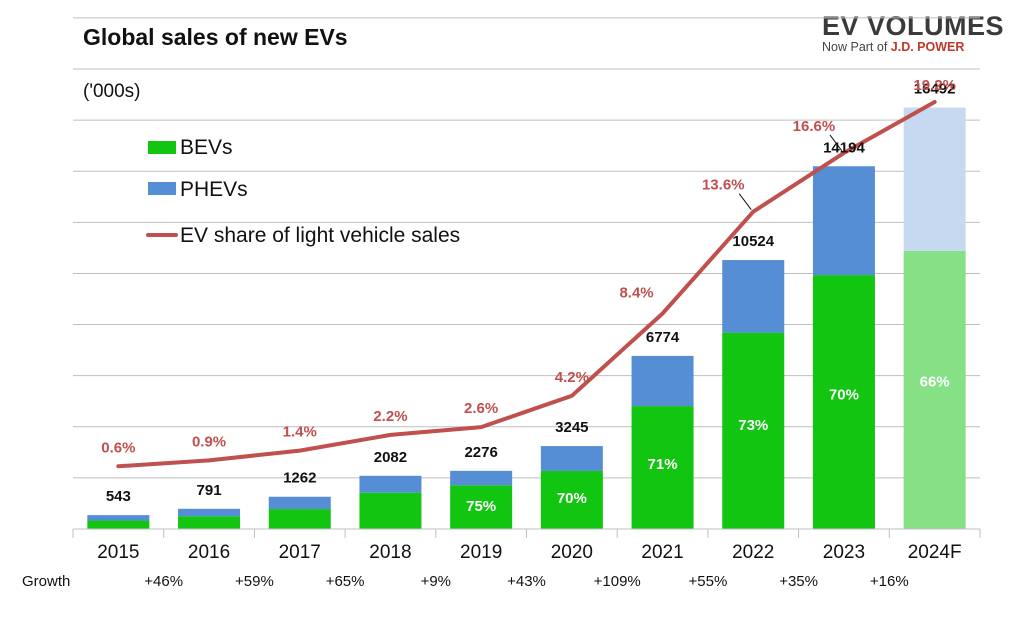 This screenshot has height=633, width=1024. Describe the element at coordinates (254, 581) in the screenshot. I see `growth-value: +59%` at that location.